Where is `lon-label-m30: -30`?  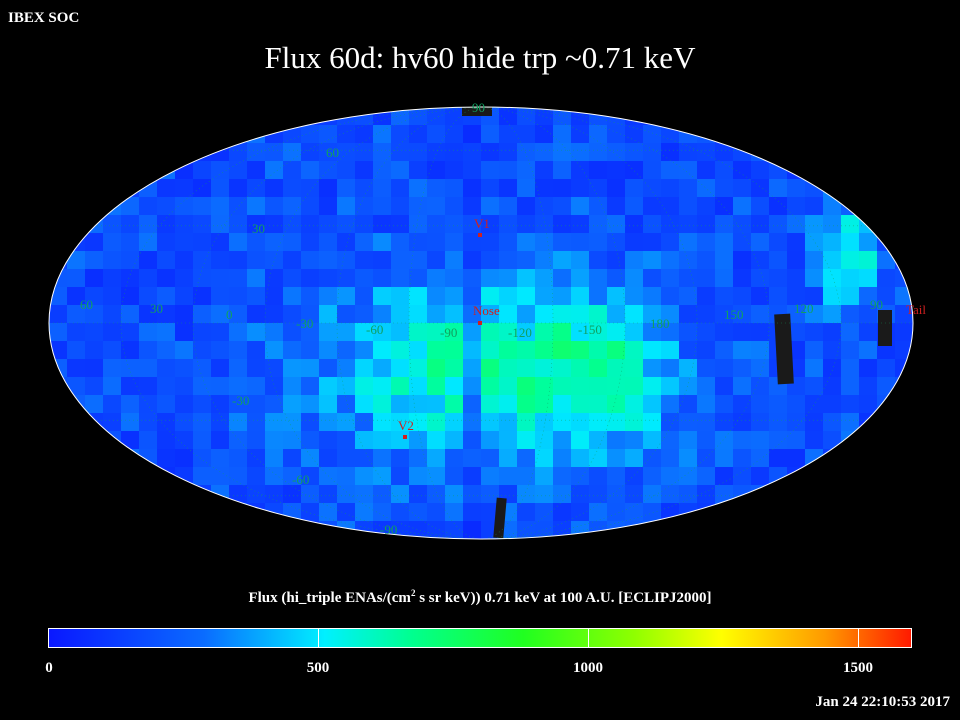 lon-label-m30: -30 is located at coordinates (304, 323).